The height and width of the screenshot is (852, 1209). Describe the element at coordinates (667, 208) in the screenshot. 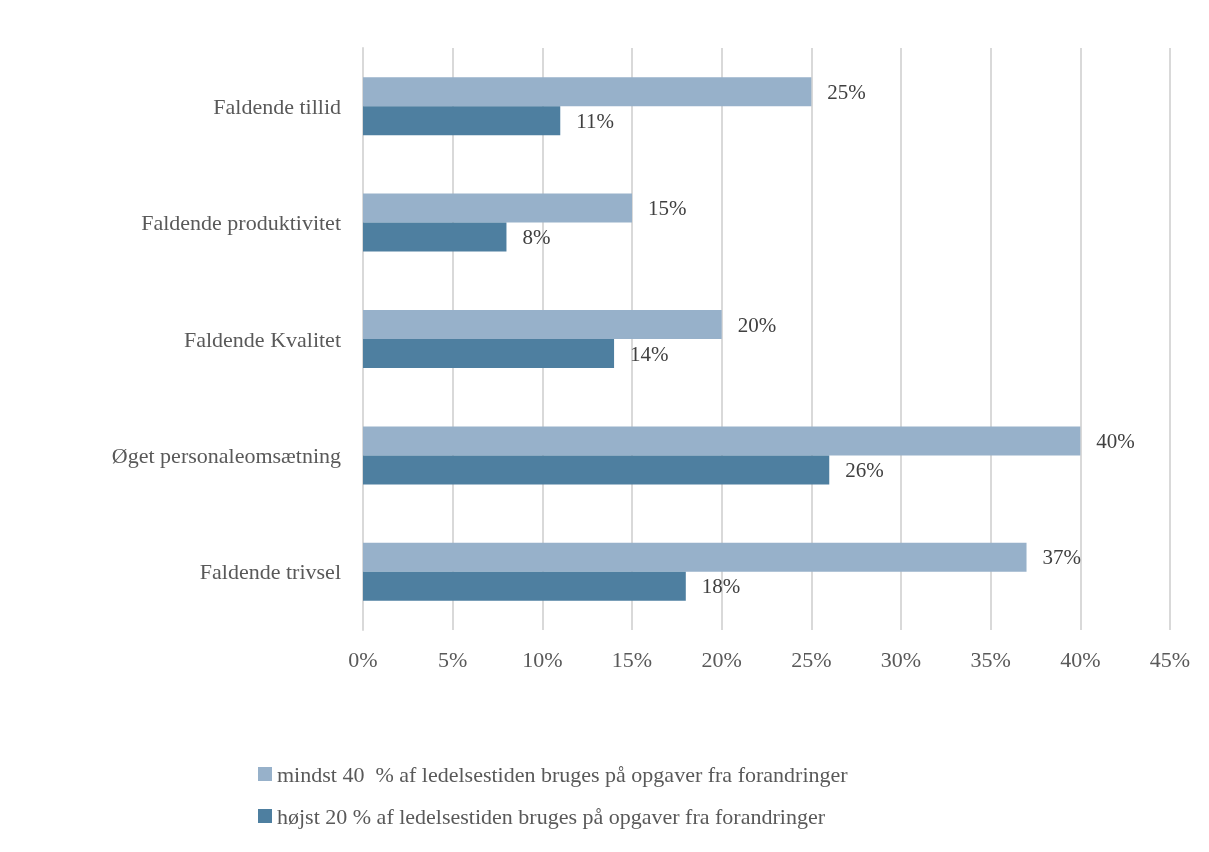

I see `data-label: 15%` at that location.